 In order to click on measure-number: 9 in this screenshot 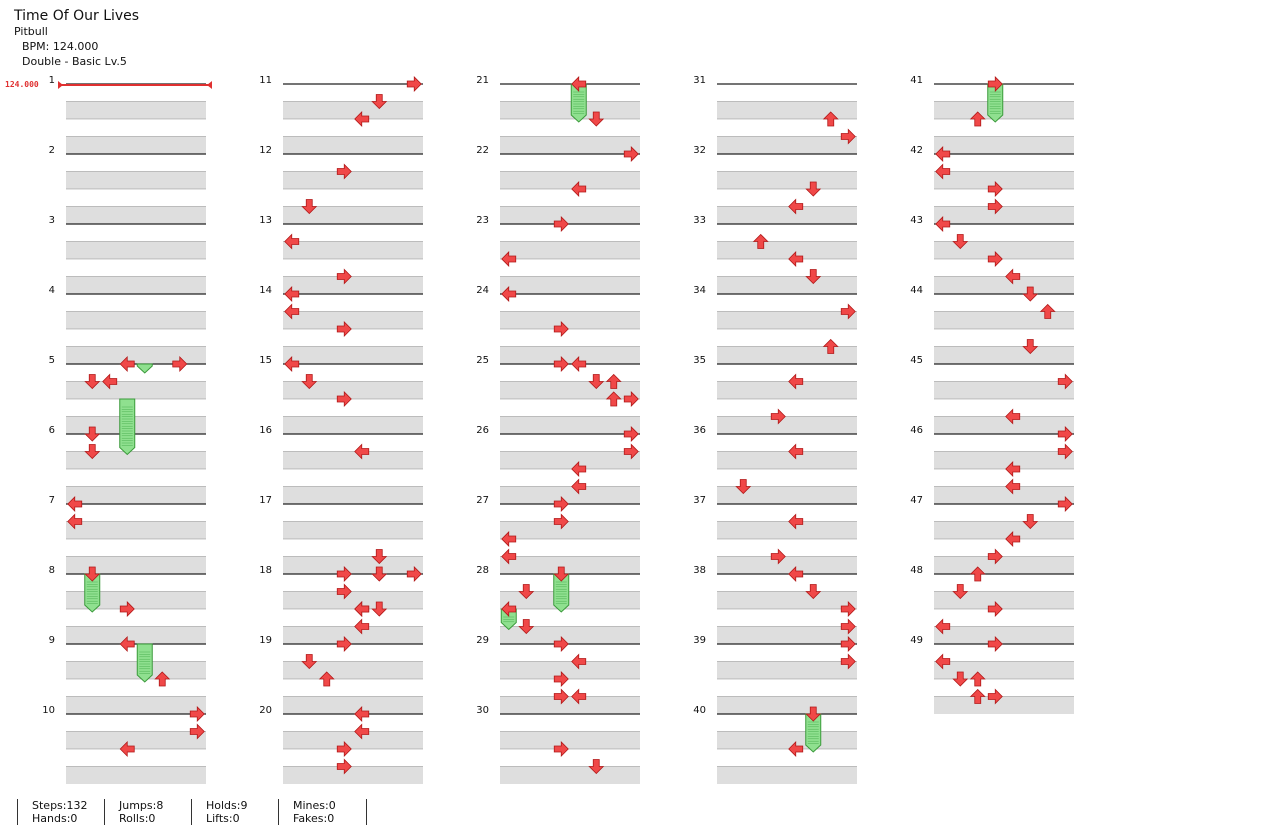, I will do `click(52, 640)`.